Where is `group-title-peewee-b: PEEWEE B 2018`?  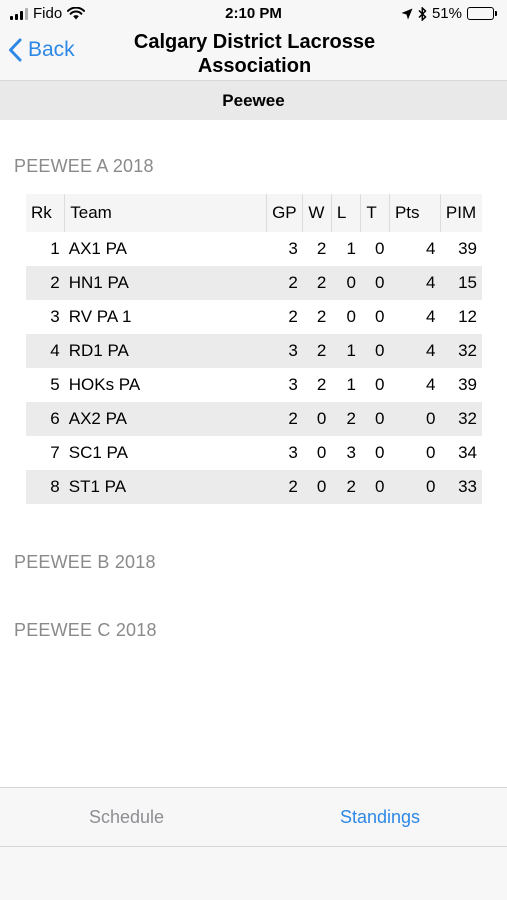
group-title-peewee-b: PEEWEE B 2018 is located at coordinates (85, 562).